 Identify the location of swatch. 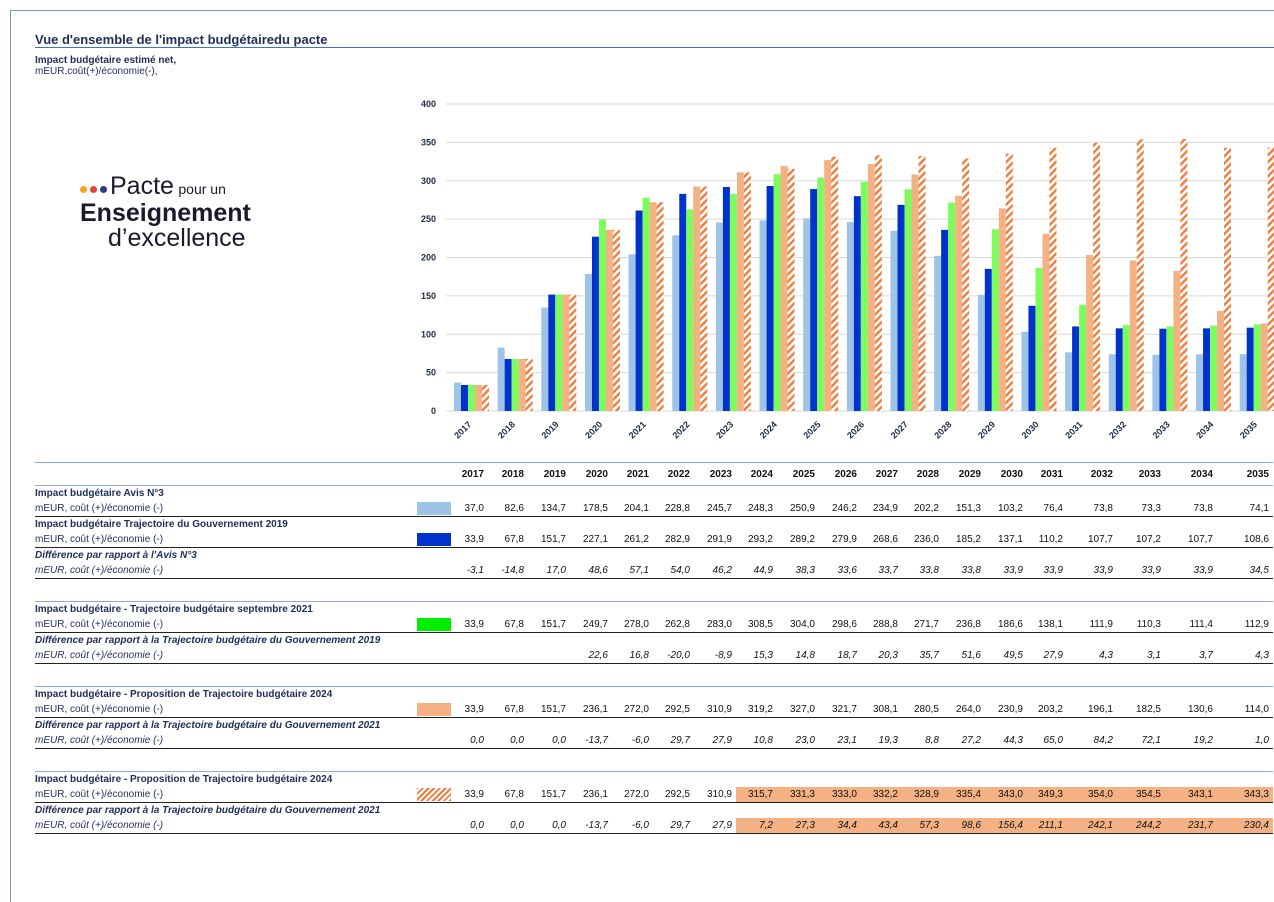
(434, 794).